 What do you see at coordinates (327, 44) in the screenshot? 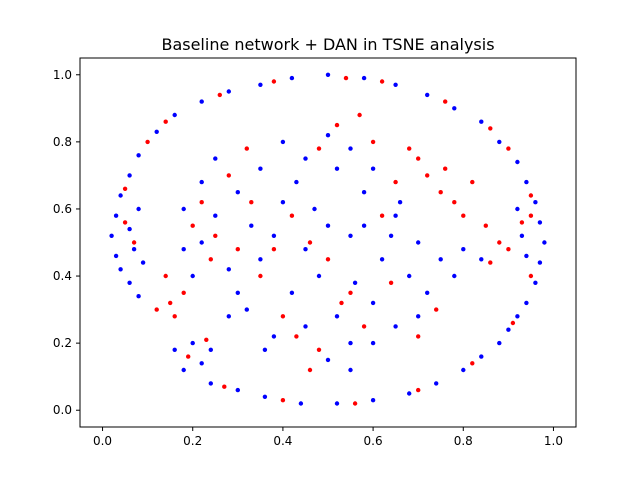
I see `chart-title: Baseline network + DAN in TSNE analysis` at bounding box center [327, 44].